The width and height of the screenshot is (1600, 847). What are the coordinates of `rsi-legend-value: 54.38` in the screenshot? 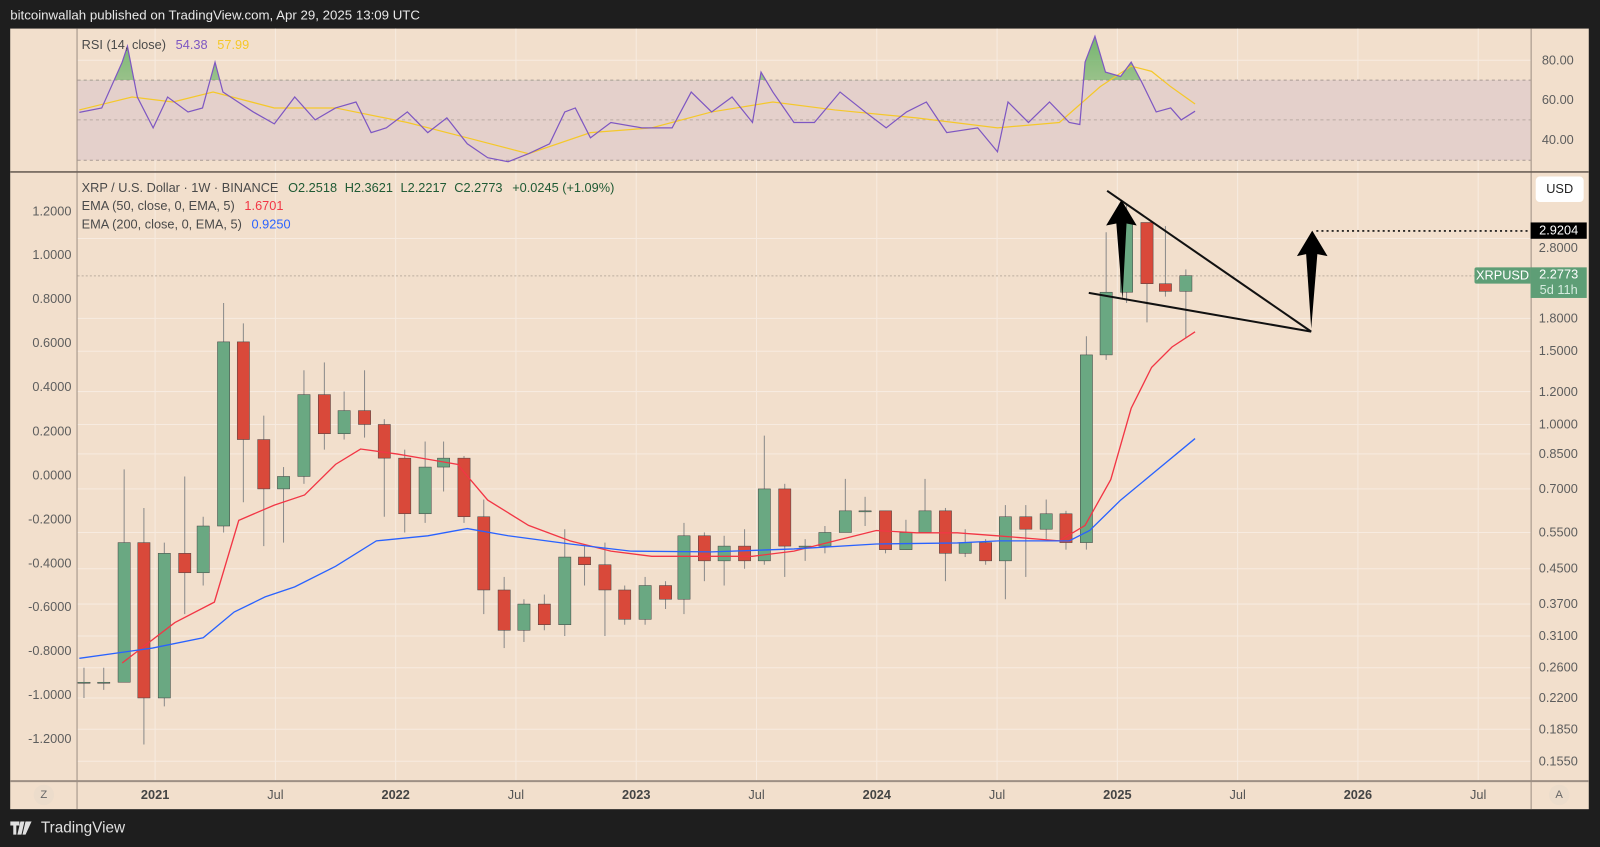 It's located at (191, 45).